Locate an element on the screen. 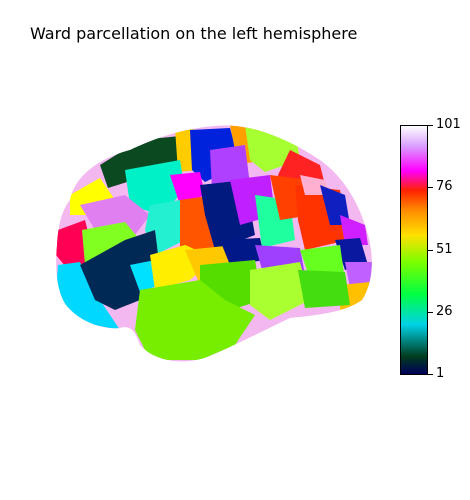 The width and height of the screenshot is (470, 500). colorbar-tick-label: 1 is located at coordinates (440, 373).